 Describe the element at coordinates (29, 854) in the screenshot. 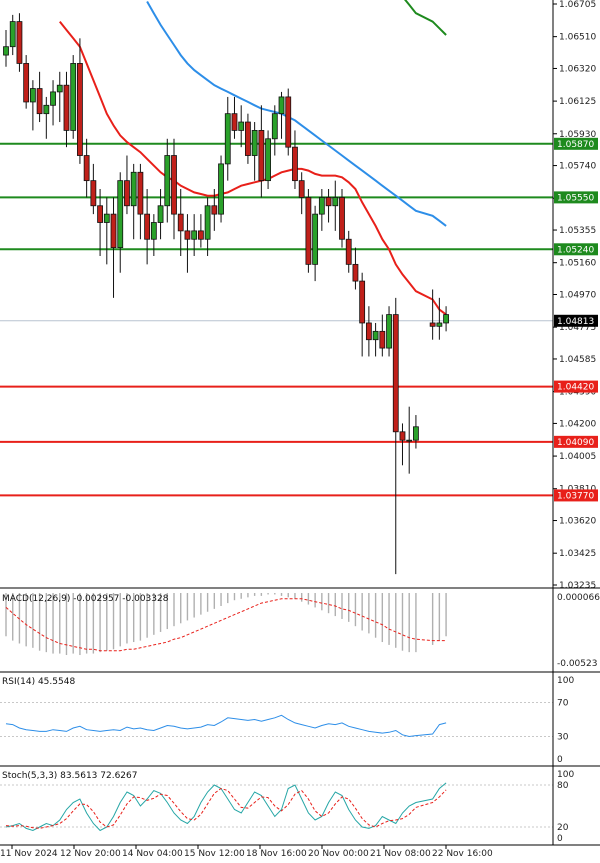

I see `time-label: 11 Nov 2024` at that location.